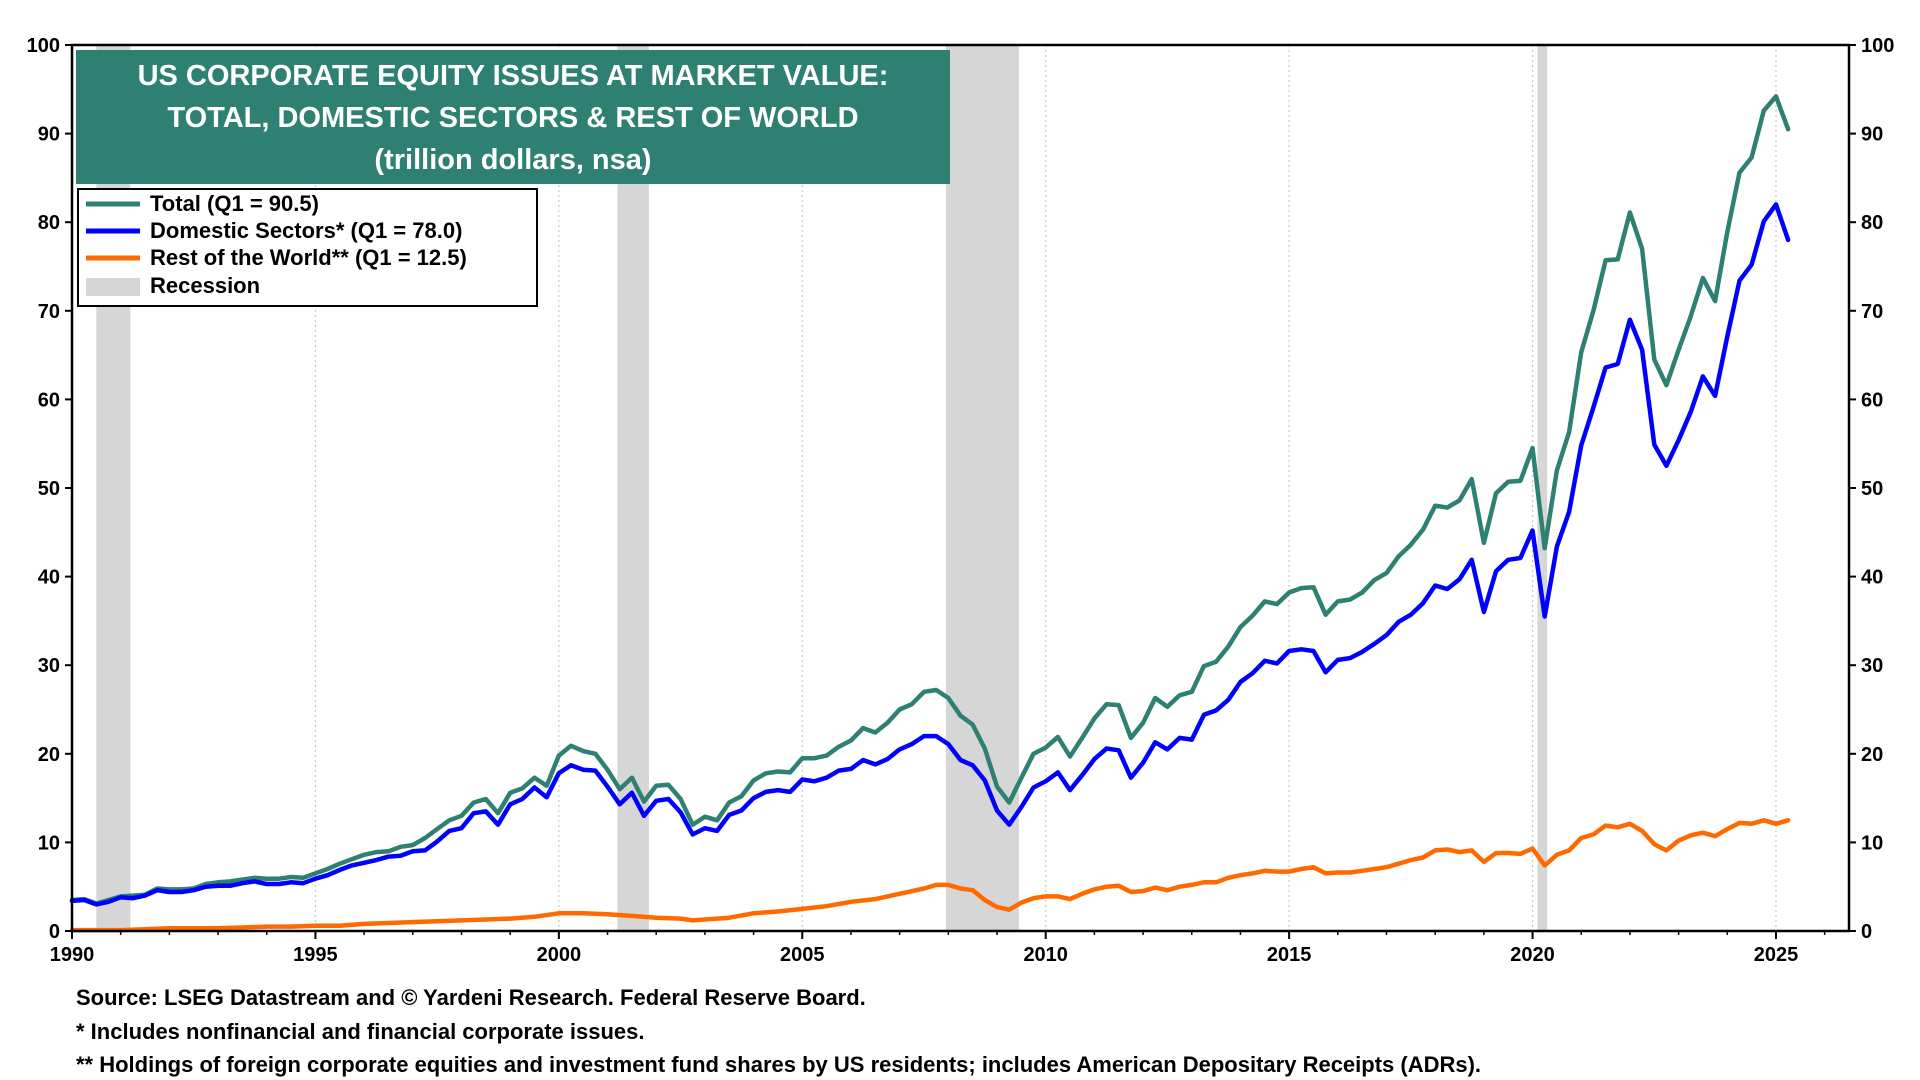  I want to click on legend-label-domestic: Domestic Sectors* (Q1 = 78.0), so click(306, 230).